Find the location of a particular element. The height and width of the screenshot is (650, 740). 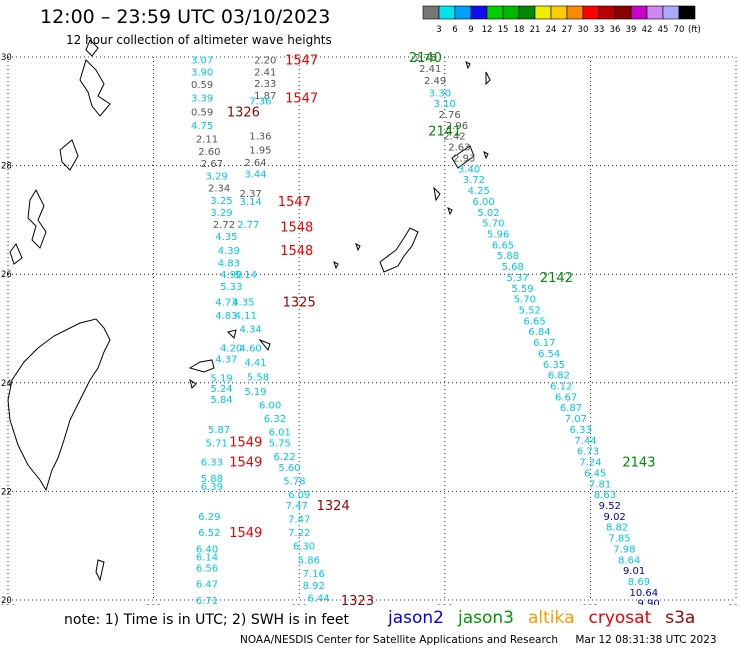

wave-height-value: 5.60 is located at coordinates (289, 468).